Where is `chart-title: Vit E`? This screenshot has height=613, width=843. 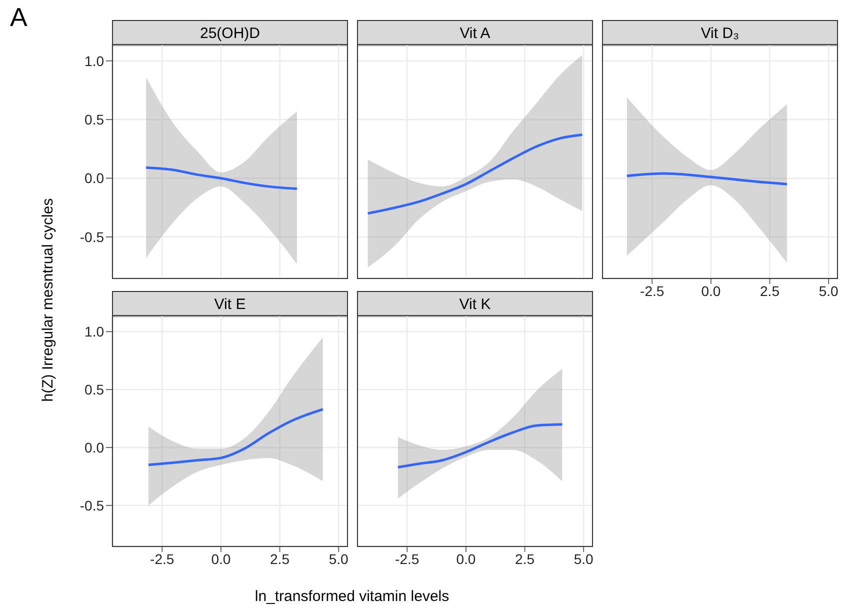 chart-title: Vit E is located at coordinates (230, 304).